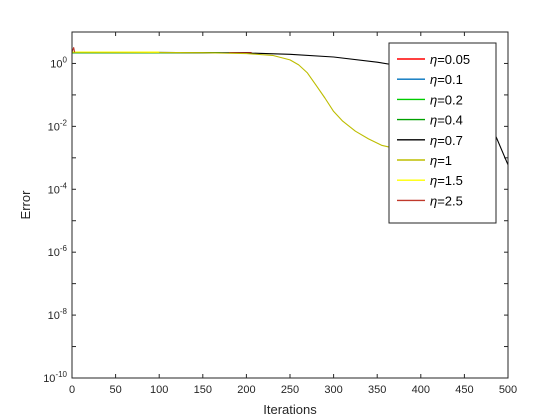 Image resolution: width=560 pixels, height=420 pixels. Describe the element at coordinates (64, 185) in the screenshot. I see `y-tick-exponent: -4` at that location.